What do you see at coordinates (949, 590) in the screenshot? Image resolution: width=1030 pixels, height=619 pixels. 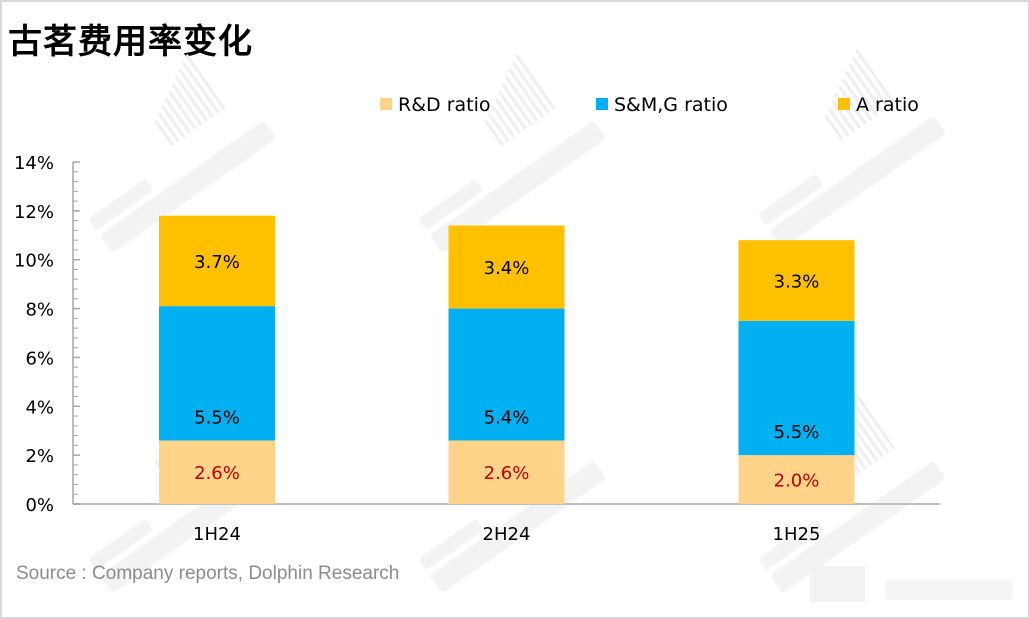 I see `longport-watermark` at bounding box center [949, 590].